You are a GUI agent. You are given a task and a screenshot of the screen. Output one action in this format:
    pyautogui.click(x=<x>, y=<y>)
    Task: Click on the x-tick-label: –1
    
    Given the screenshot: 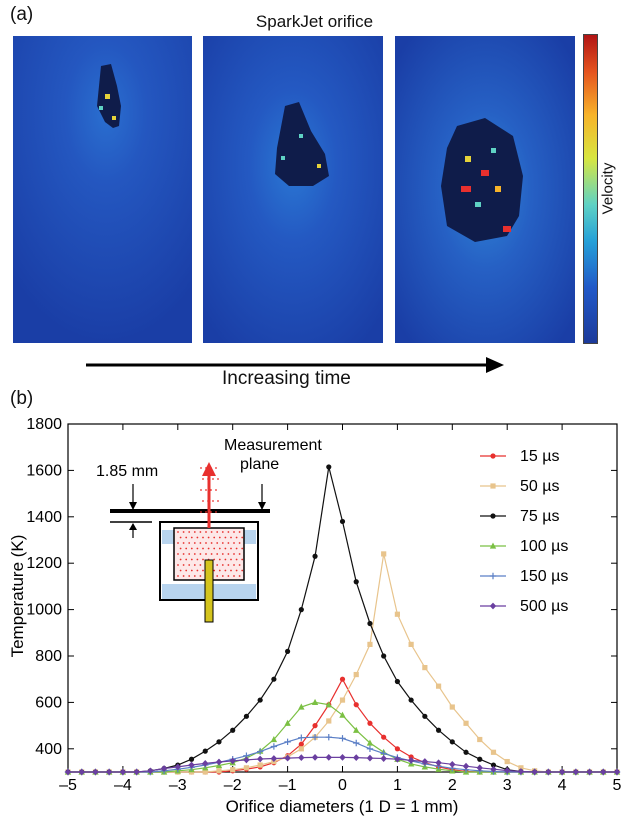 What is the action you would take?
    pyautogui.click(x=288, y=785)
    